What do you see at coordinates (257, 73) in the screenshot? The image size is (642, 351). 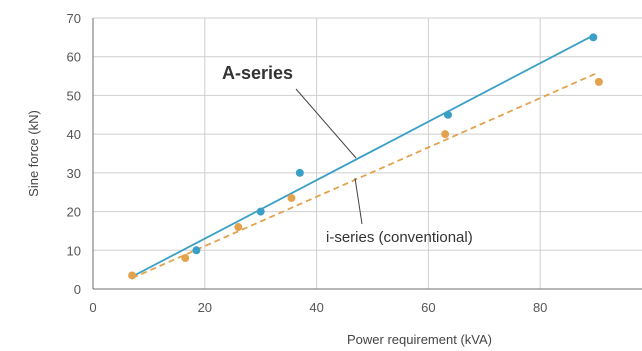 I see `annotation-label: A-series` at bounding box center [257, 73].